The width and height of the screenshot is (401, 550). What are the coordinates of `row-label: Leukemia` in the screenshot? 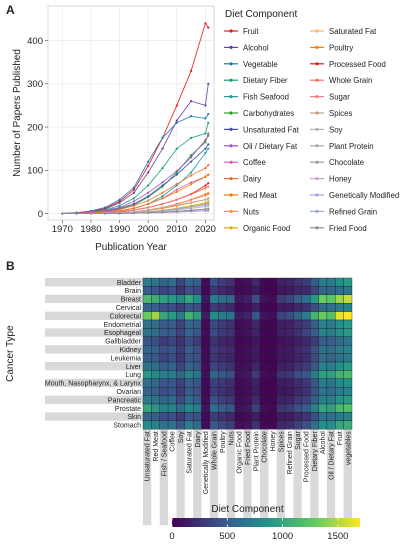 It's located at (126, 358).